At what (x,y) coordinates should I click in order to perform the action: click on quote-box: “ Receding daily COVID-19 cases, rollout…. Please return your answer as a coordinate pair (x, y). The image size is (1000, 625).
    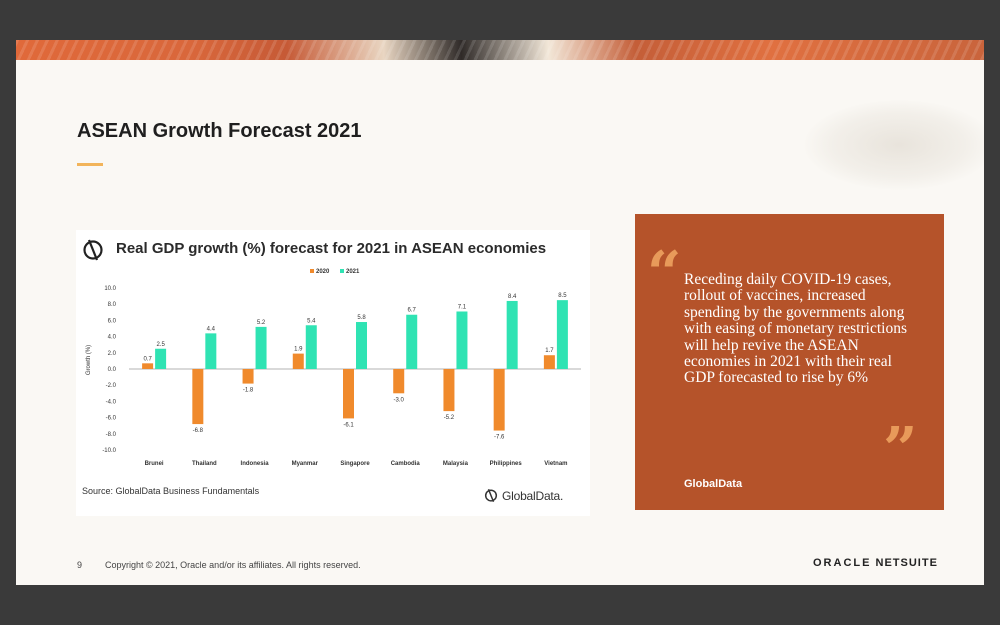
    Looking at the image, I should click on (789, 362).